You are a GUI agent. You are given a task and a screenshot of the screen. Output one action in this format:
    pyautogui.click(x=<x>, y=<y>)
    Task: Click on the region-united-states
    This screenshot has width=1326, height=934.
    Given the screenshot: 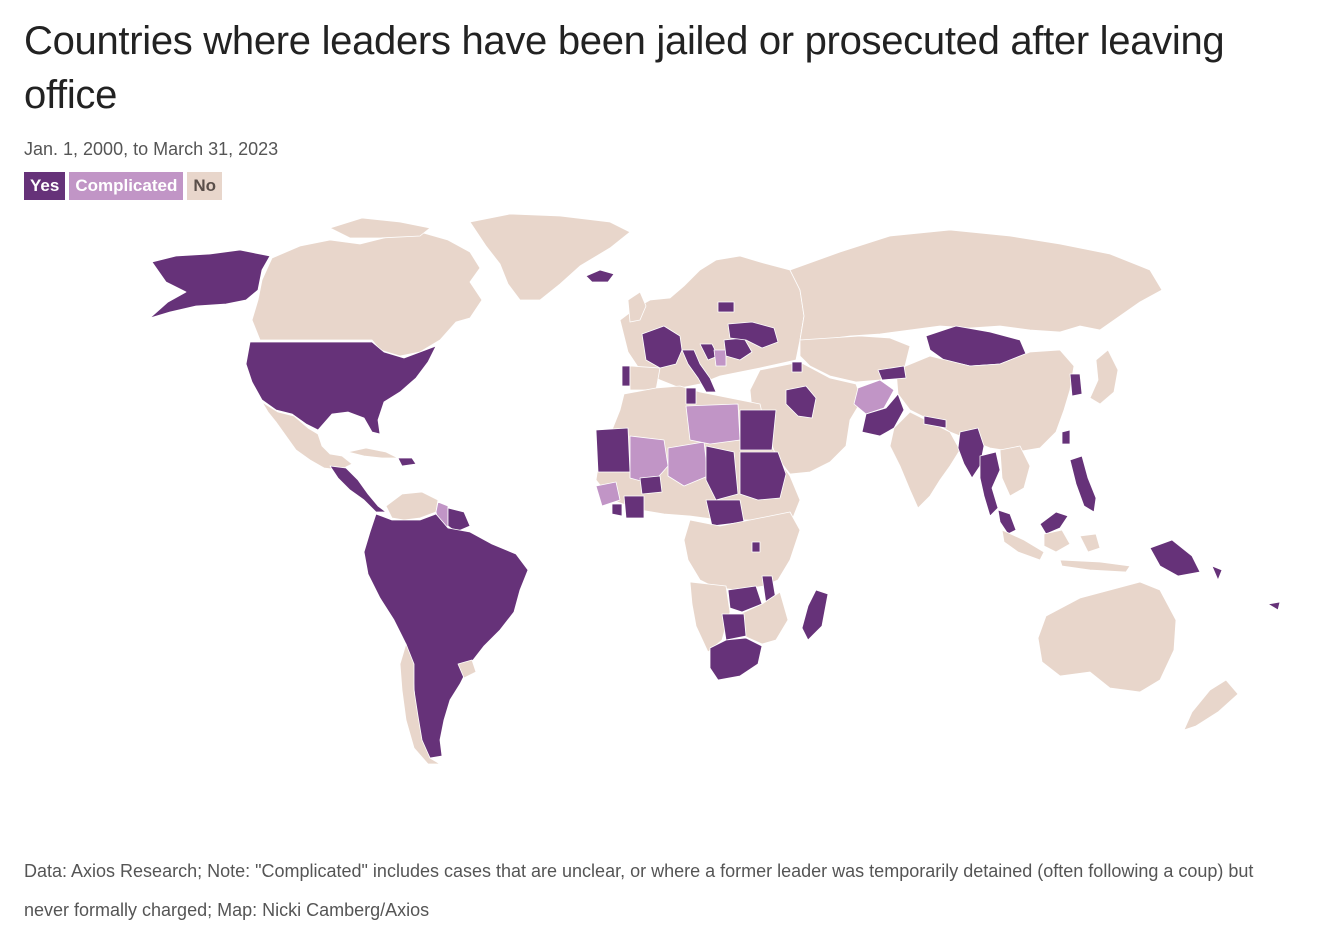 What is the action you would take?
    pyautogui.click(x=341, y=388)
    